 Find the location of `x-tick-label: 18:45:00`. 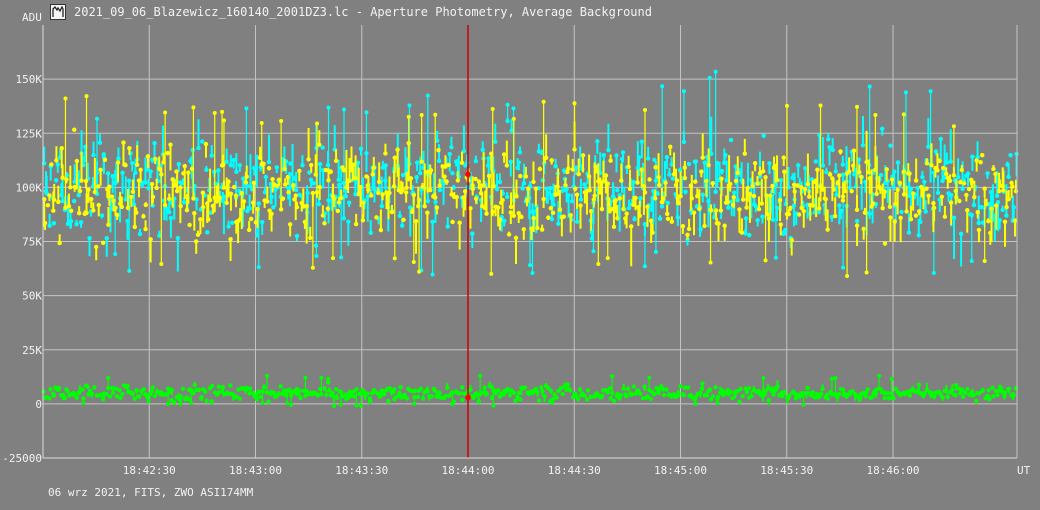

x-tick-label: 18:45:00 is located at coordinates (680, 470).